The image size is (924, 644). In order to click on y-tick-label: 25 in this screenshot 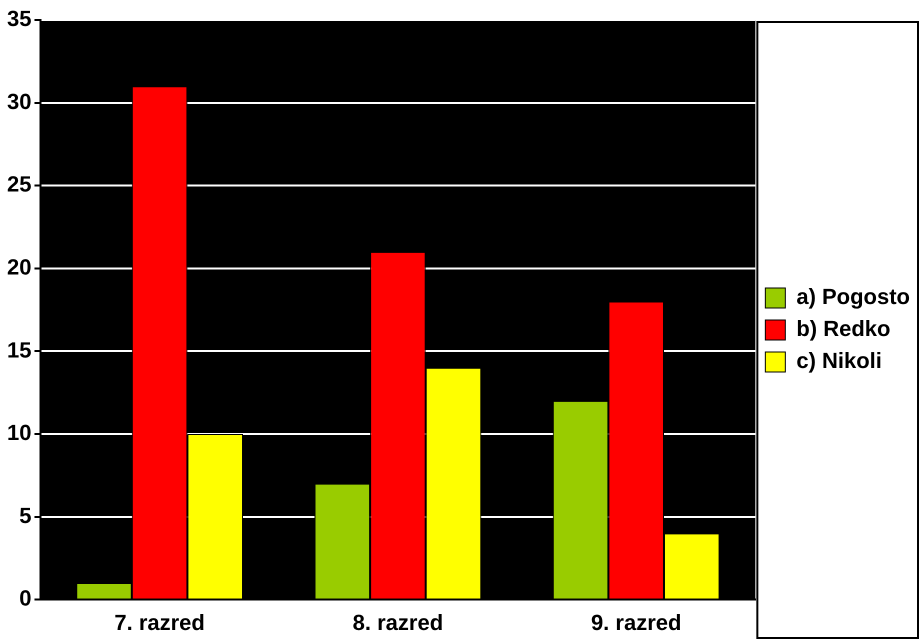, I will do `click(19, 184)`.